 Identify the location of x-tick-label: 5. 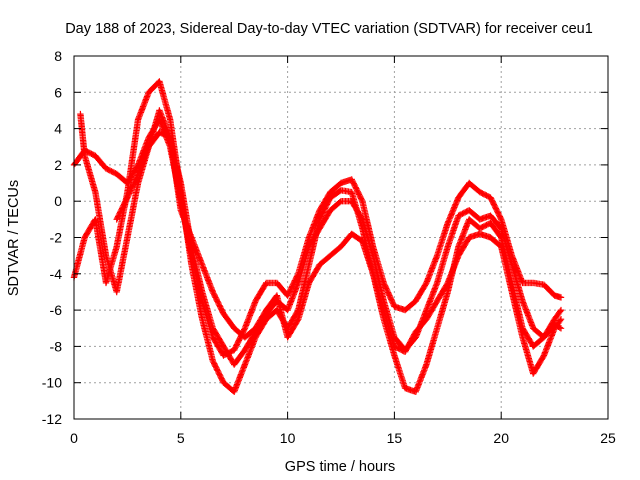
(181, 438).